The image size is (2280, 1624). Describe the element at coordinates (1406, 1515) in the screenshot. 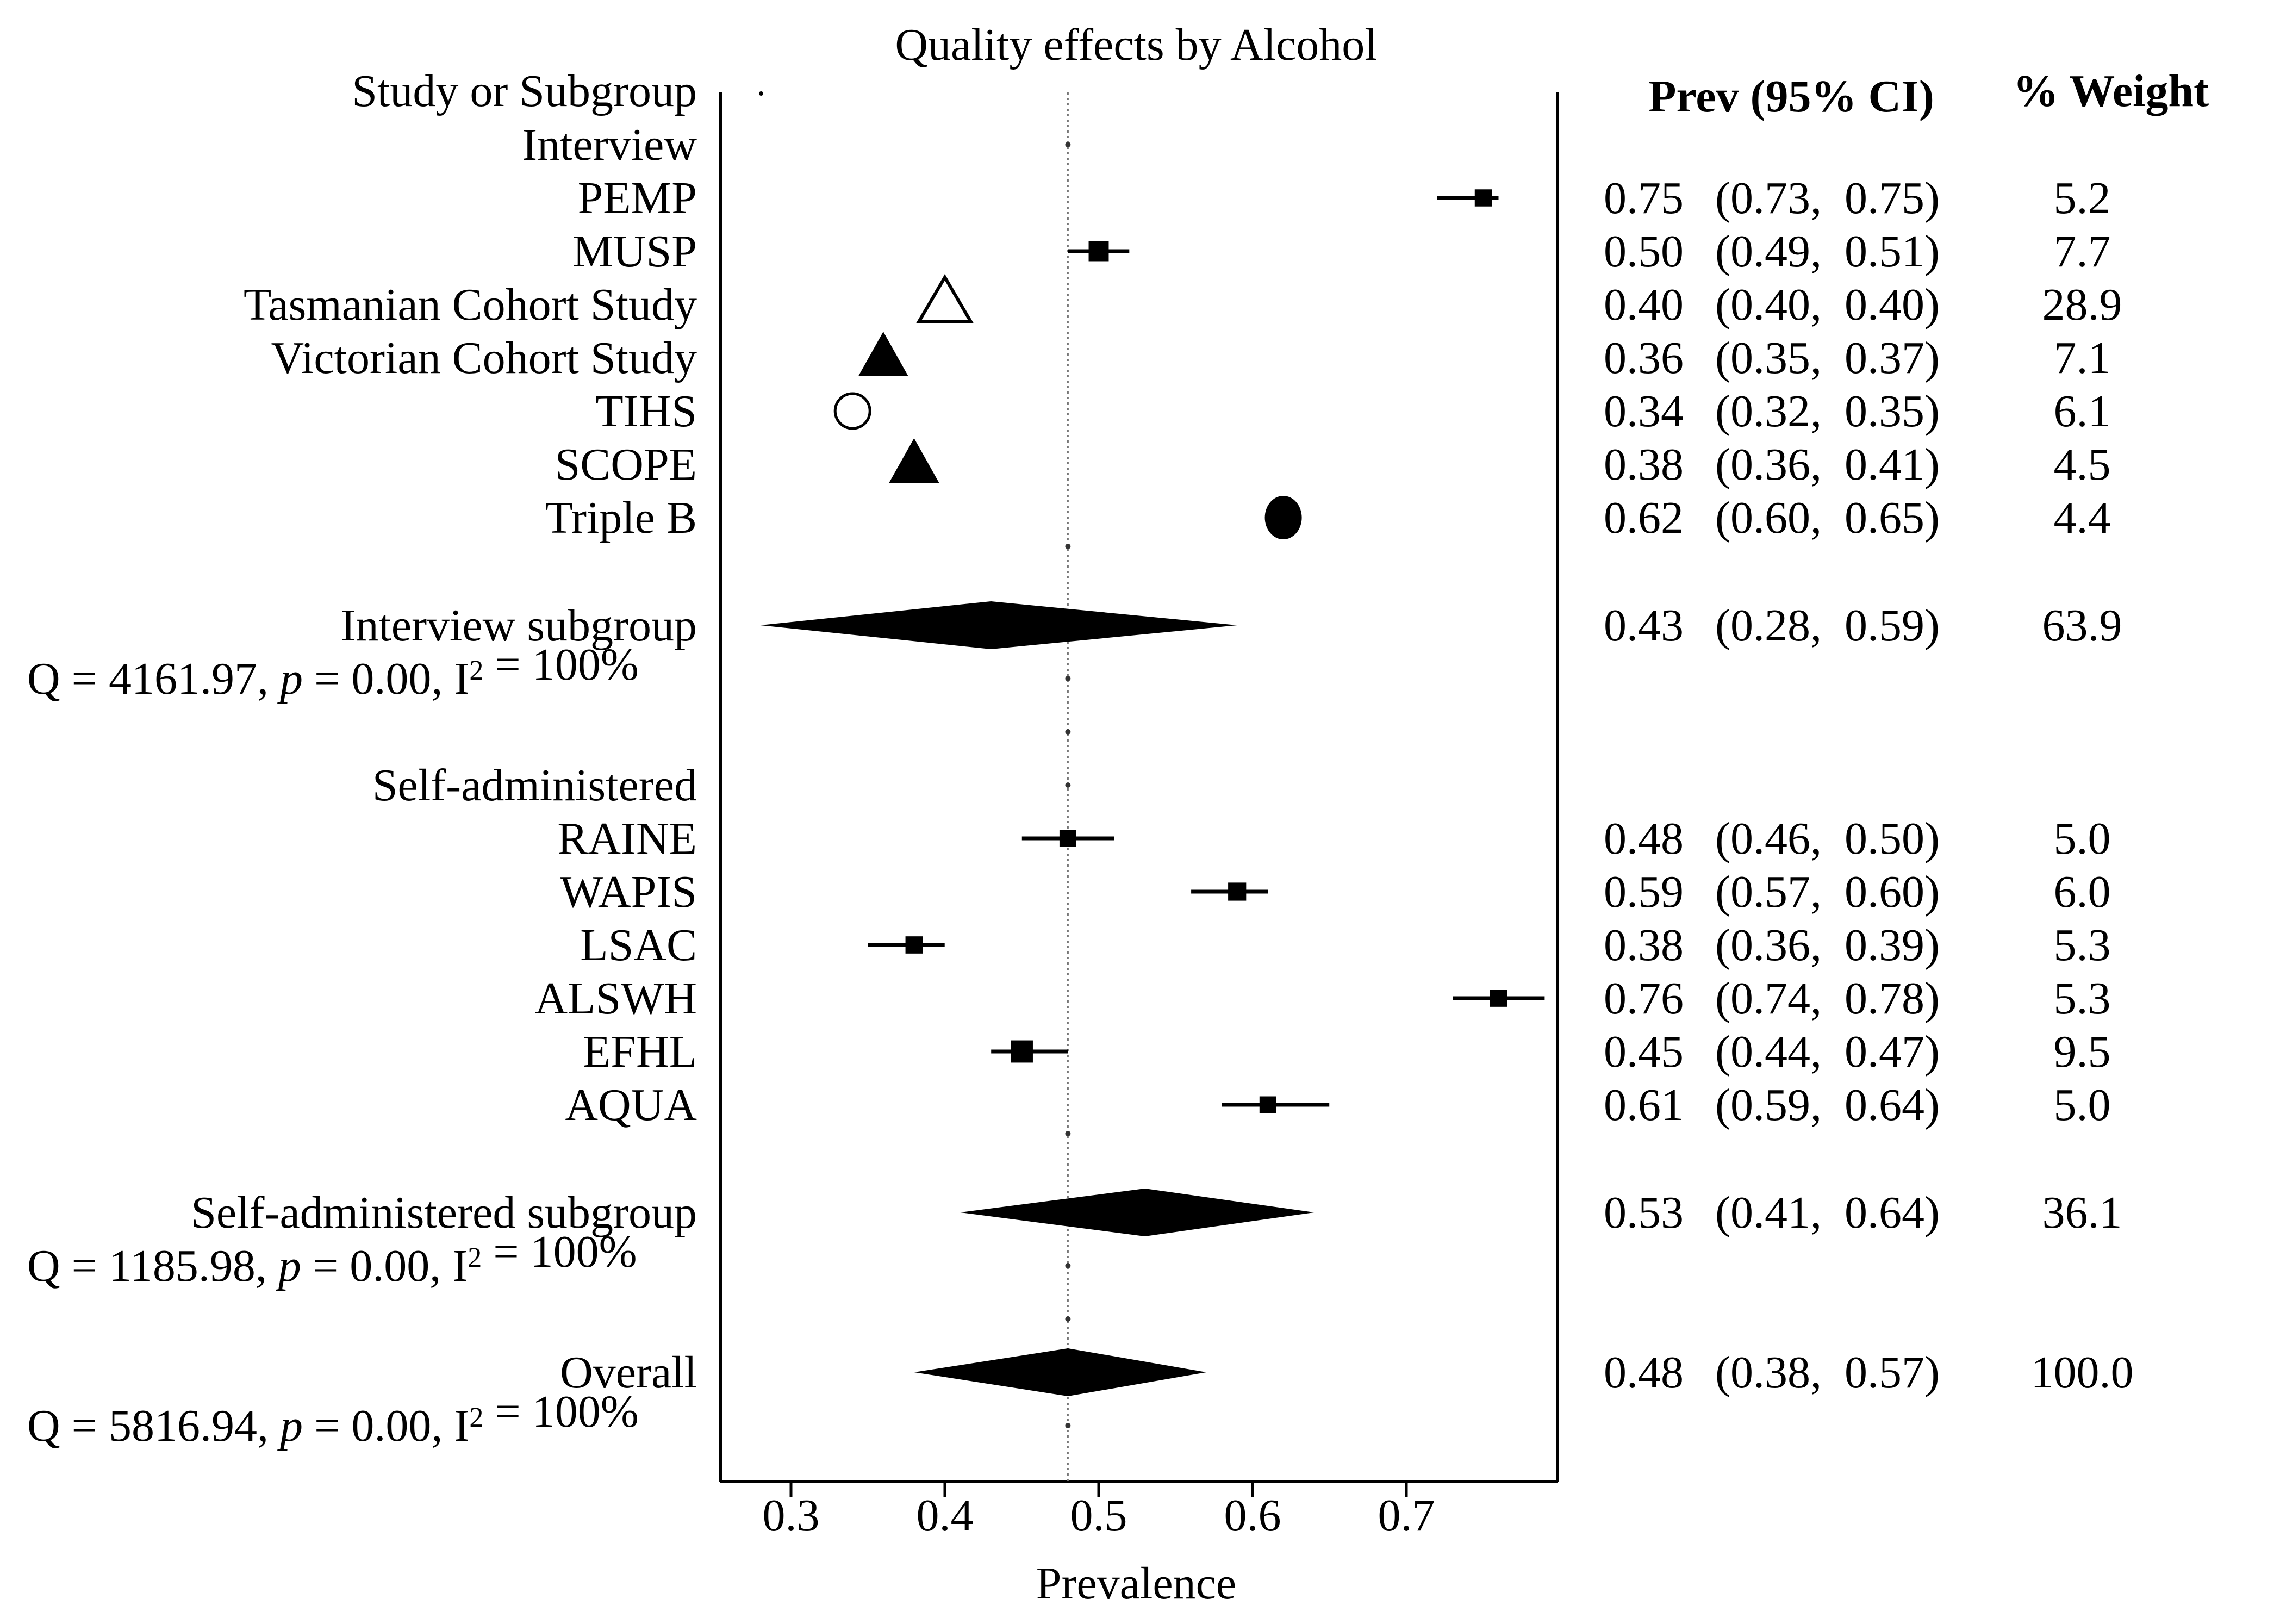

I see `x-tick-label: 0.7` at that location.